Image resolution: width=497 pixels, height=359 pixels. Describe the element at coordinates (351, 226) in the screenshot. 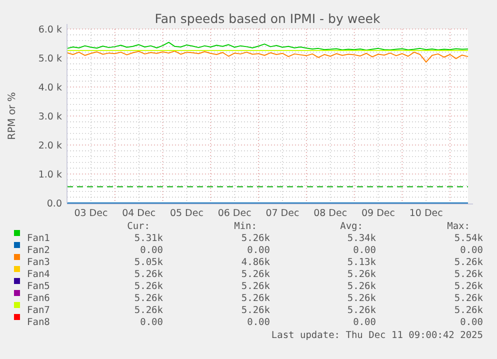

I see `text: Avg:` at that location.